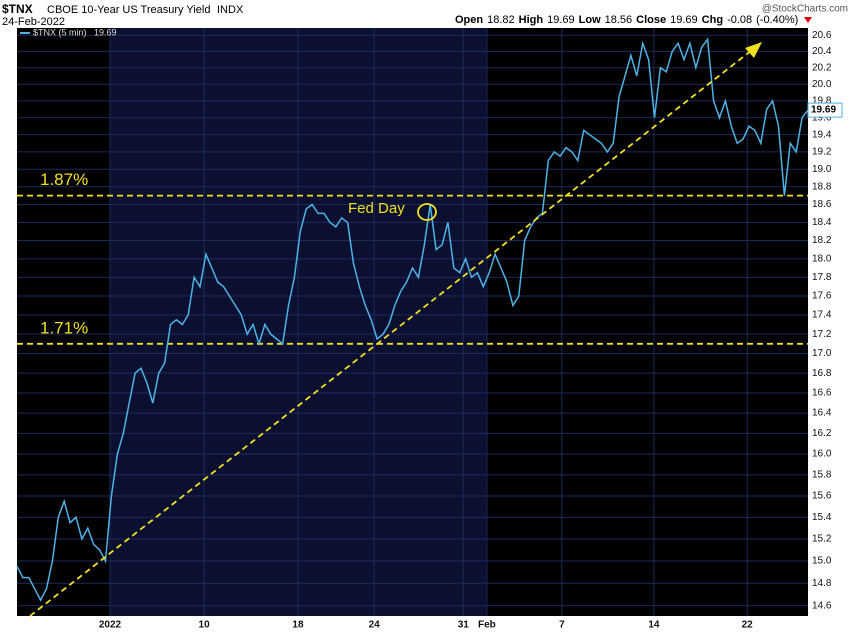 The height and width of the screenshot is (633, 850). I want to click on x-tick-label: 24, so click(375, 625).